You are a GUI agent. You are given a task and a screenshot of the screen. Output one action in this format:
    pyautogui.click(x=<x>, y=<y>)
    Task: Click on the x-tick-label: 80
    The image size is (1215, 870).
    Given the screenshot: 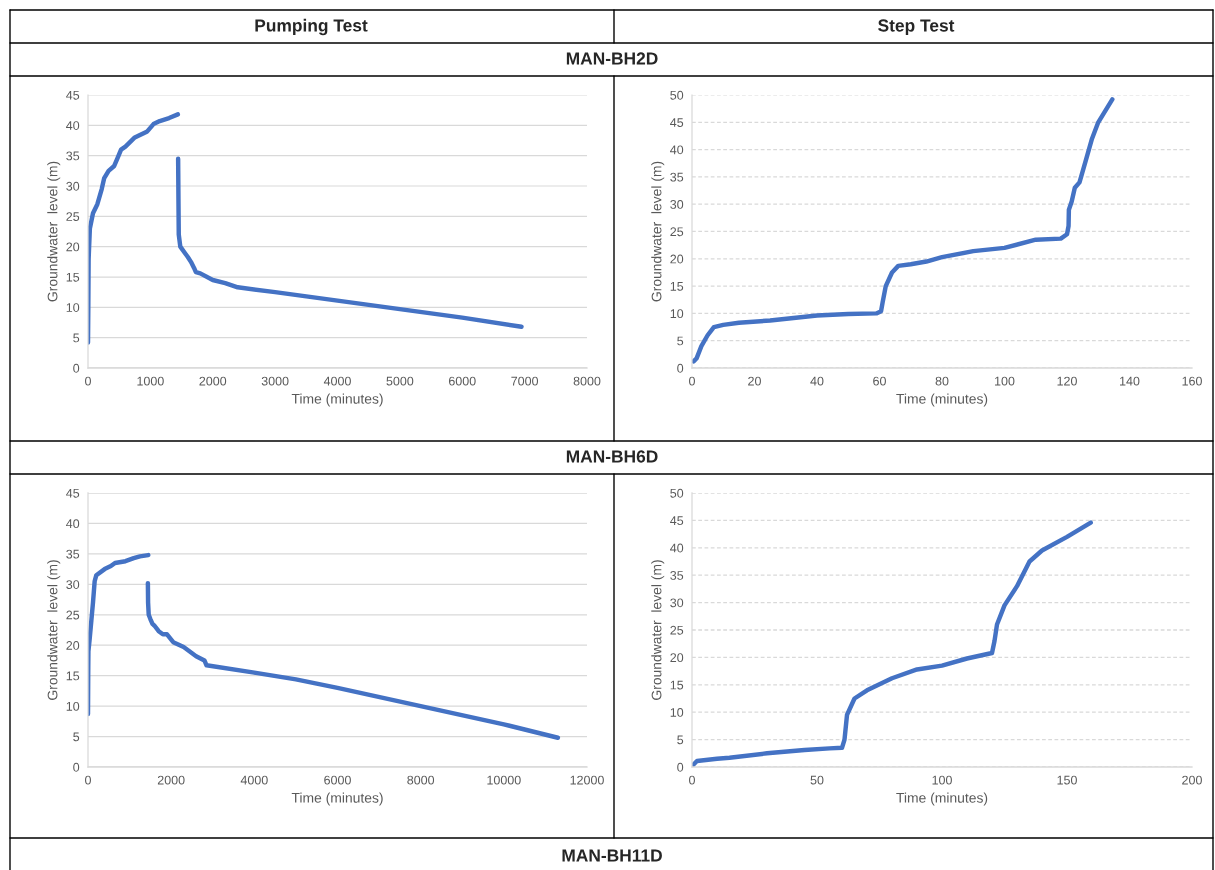 What is the action you would take?
    pyautogui.click(x=942, y=381)
    